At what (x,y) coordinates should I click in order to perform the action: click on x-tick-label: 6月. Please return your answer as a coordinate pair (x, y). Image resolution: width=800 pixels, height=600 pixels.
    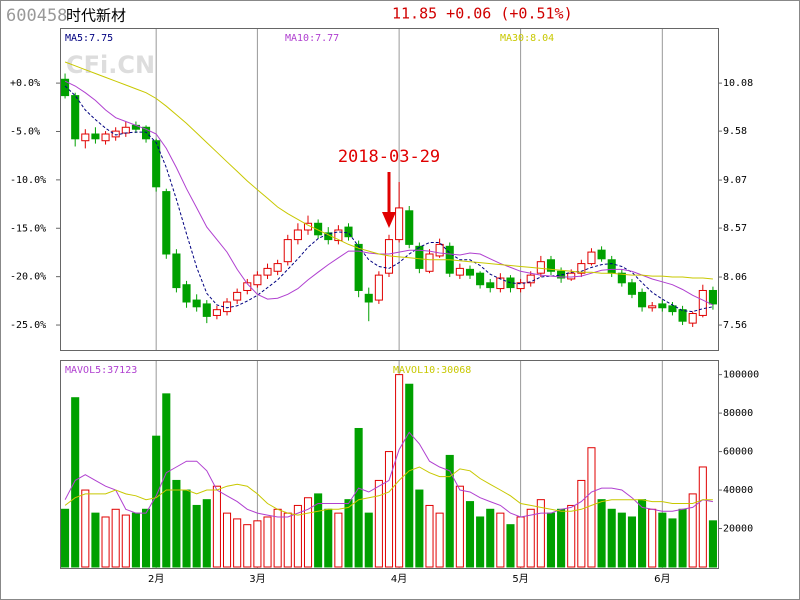
    Looking at the image, I should click on (662, 579).